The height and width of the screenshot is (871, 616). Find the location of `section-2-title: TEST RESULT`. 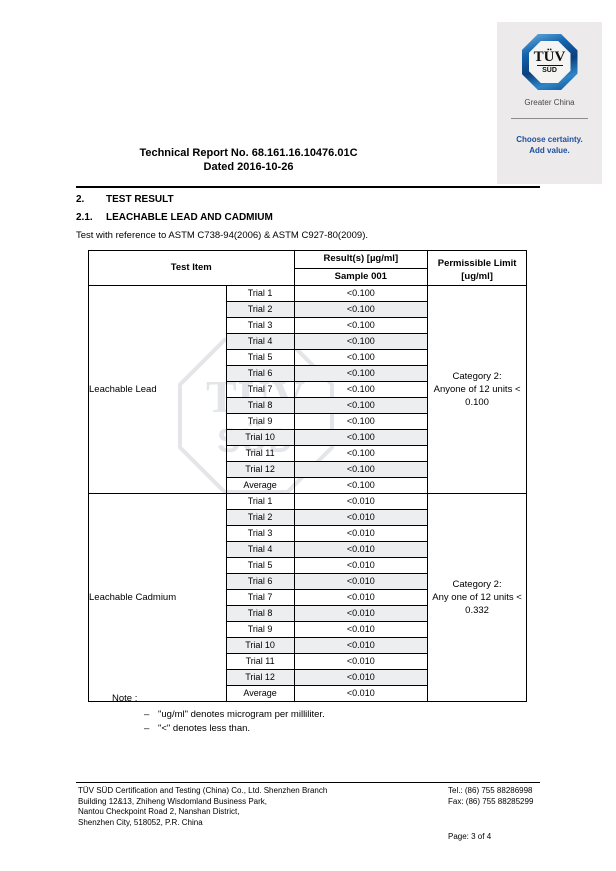

section-2-title: TEST RESULT is located at coordinates (140, 199).